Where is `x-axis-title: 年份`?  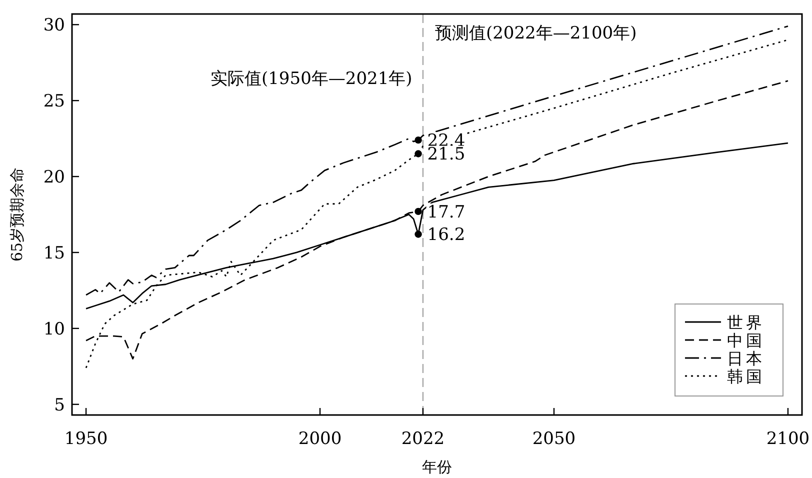 x-axis-title: 年份 is located at coordinates (437, 467).